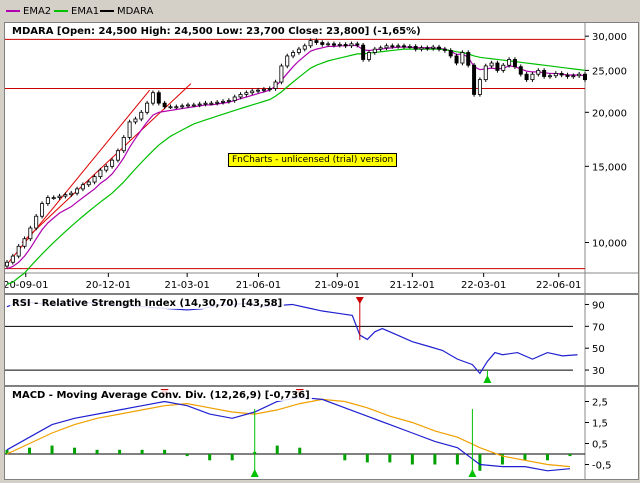 This screenshot has height=483, width=640. What do you see at coordinates (313, 160) in the screenshot?
I see `trial-watermark: FnCharts - unlicensed (trial) version` at bounding box center [313, 160].